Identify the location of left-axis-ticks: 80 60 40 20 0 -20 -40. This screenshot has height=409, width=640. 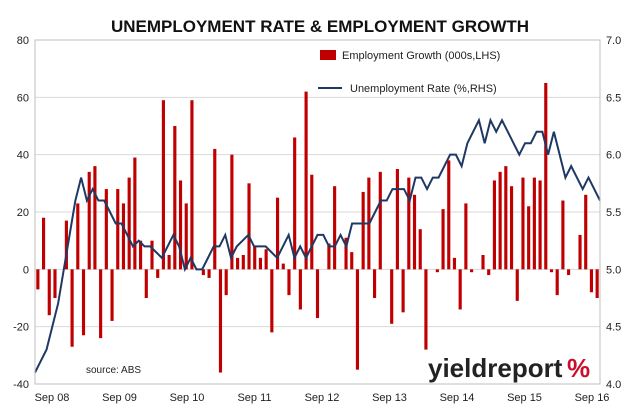
(21, 213).